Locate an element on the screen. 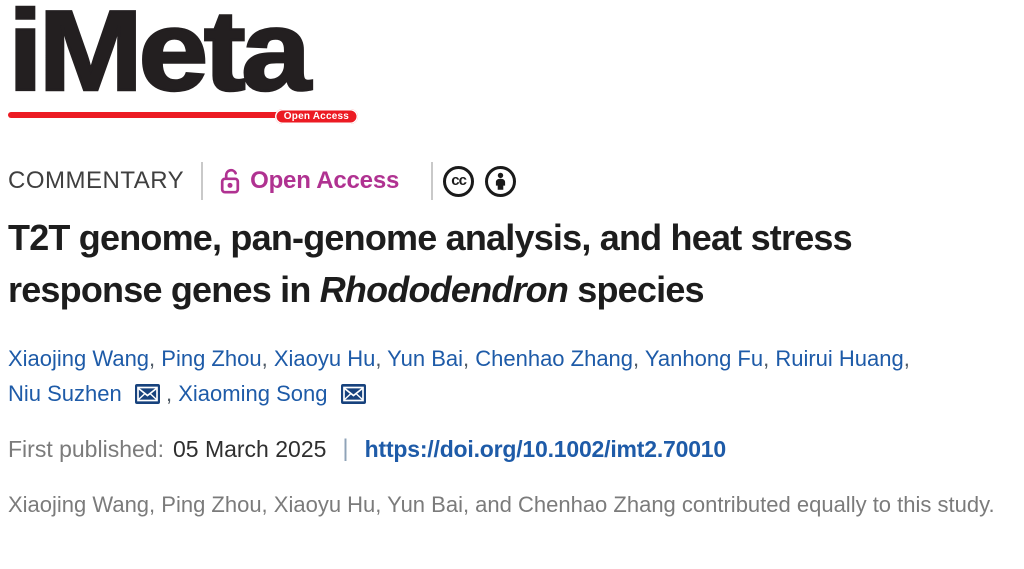 The width and height of the screenshot is (1024, 569). author-link: Niu Suzhen is located at coordinates (65, 393).